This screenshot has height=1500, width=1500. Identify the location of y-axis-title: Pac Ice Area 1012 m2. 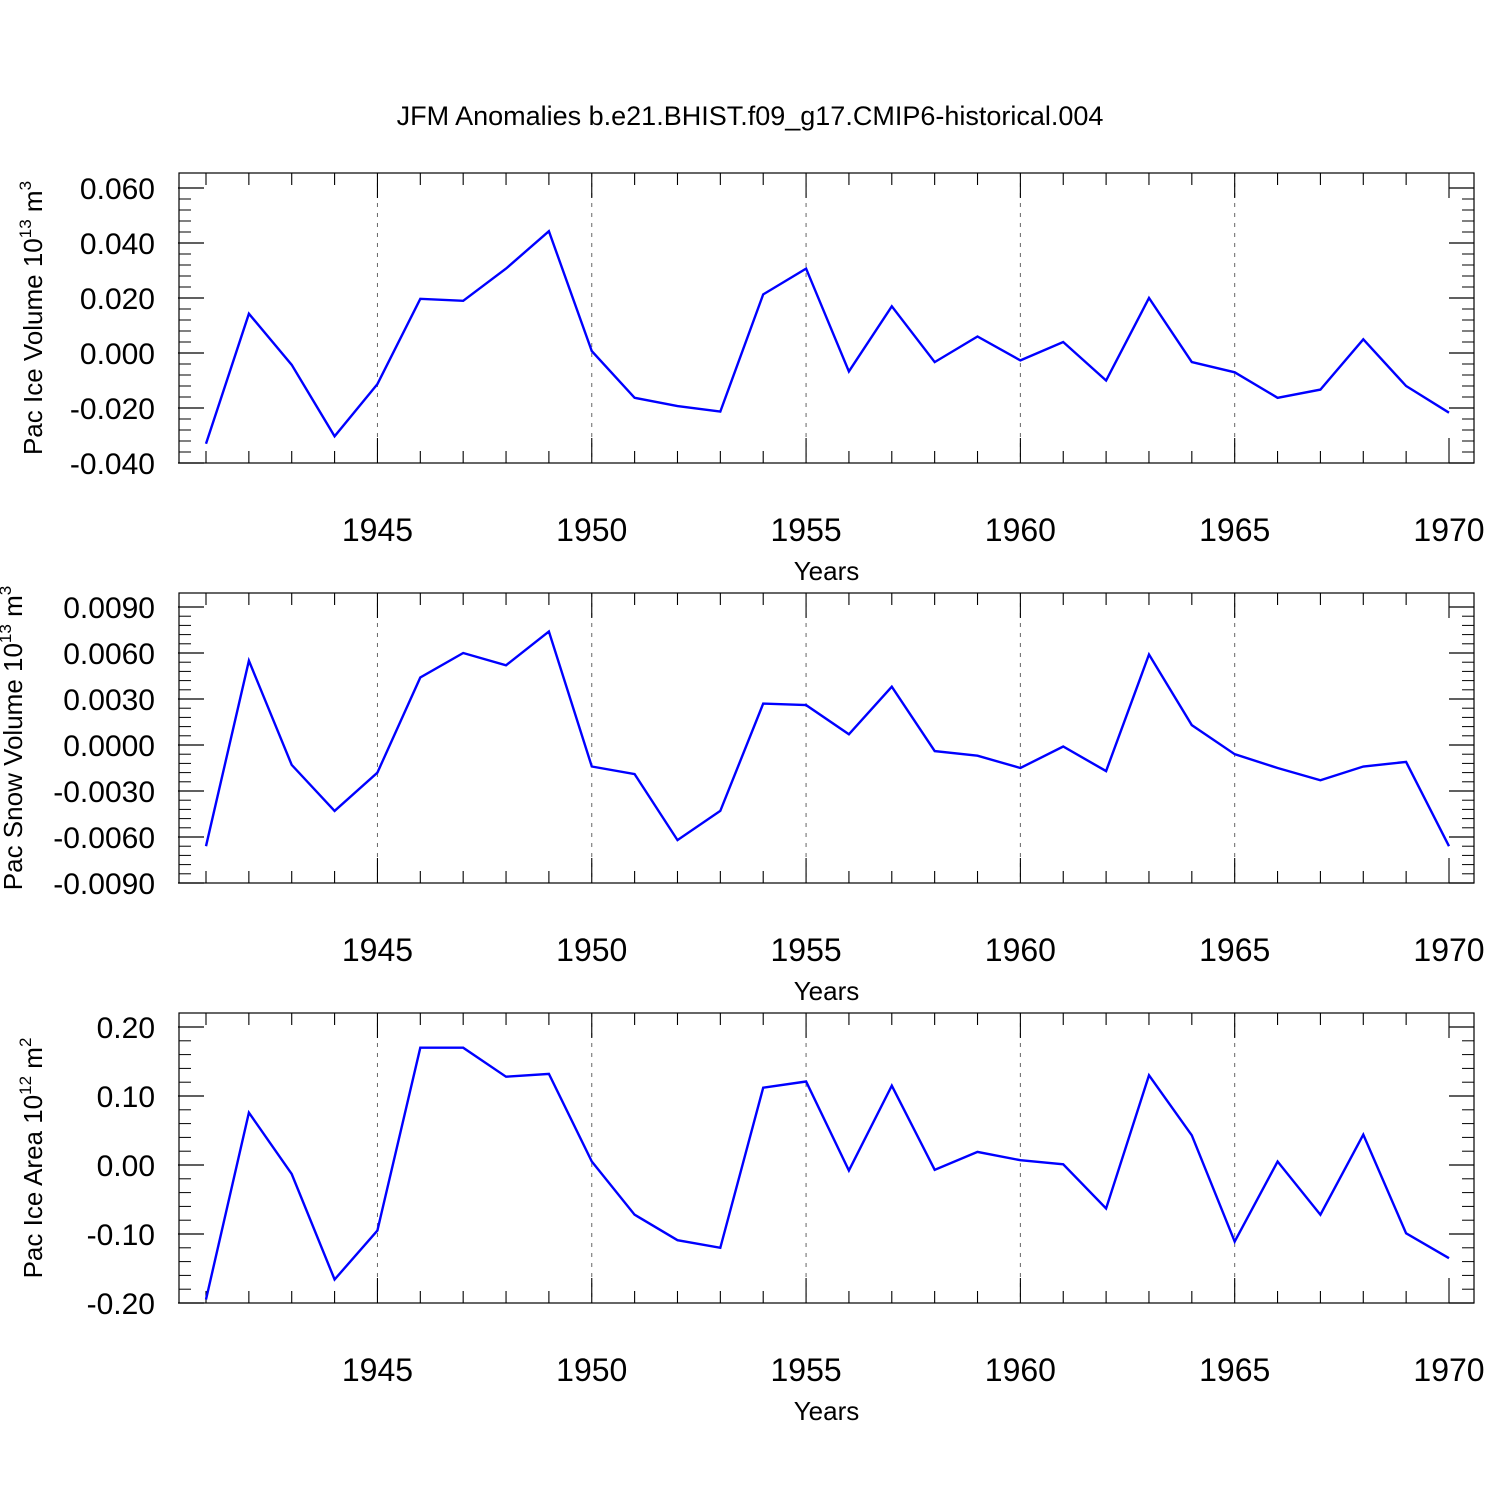
(32, 1158).